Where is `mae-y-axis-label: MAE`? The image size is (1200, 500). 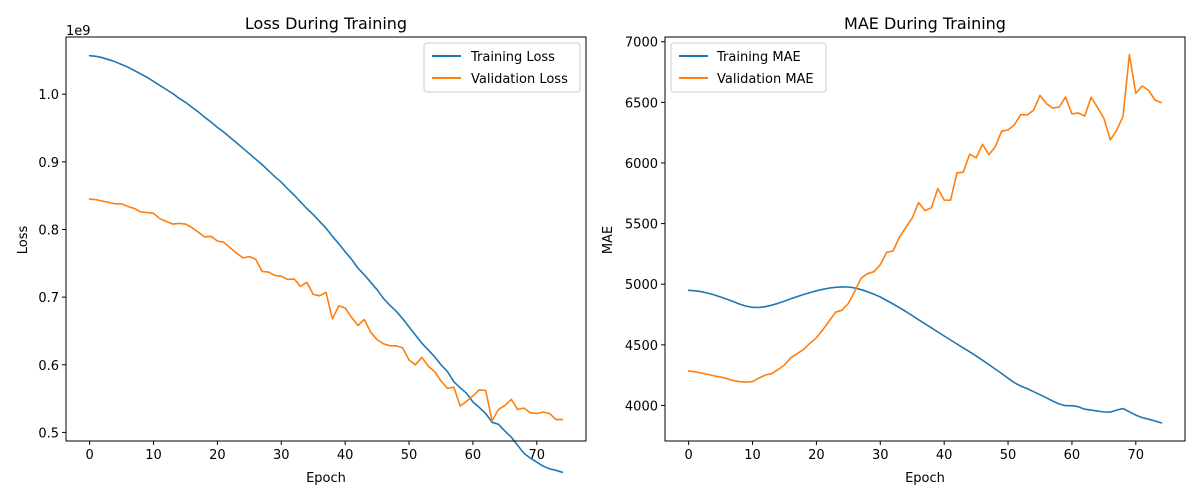 mae-y-axis-label: MAE is located at coordinates (608, 240).